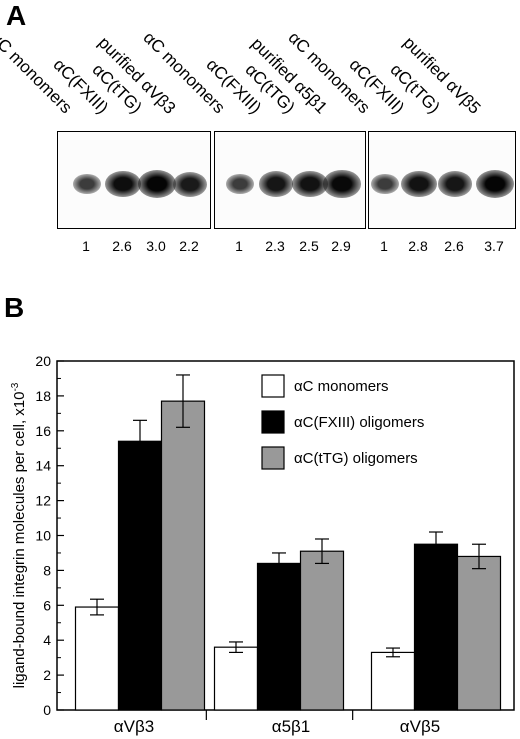 The height and width of the screenshot is (739, 520). What do you see at coordinates (15, 386) in the screenshot?
I see `y-axis-title-exponent: -3` at bounding box center [15, 386].